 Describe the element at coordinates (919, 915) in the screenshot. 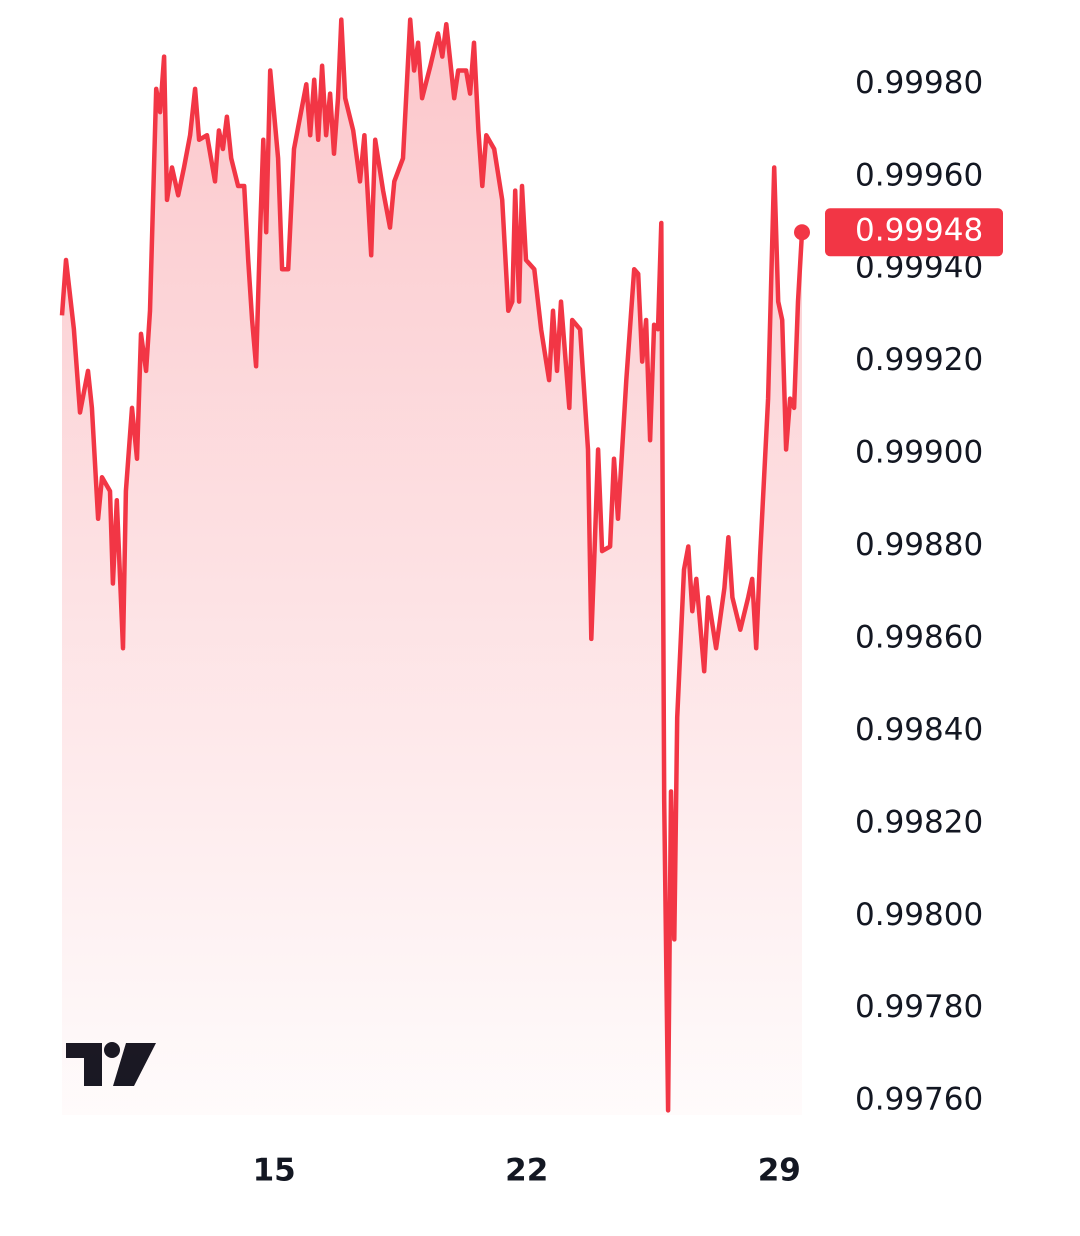

I see `y-tick-label: 0.99800` at that location.